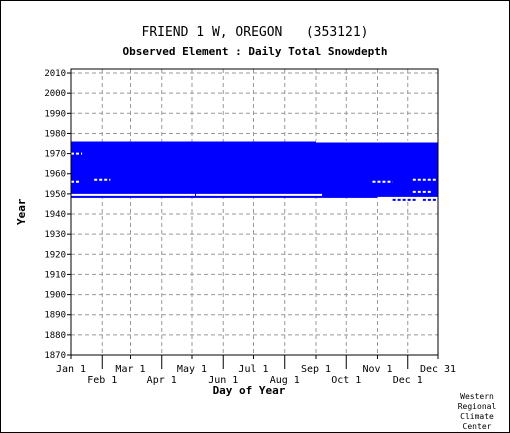 Image resolution: width=510 pixels, height=433 pixels. Describe the element at coordinates (55, 275) in the screenshot. I see `y-tick-label: 1910` at that location.